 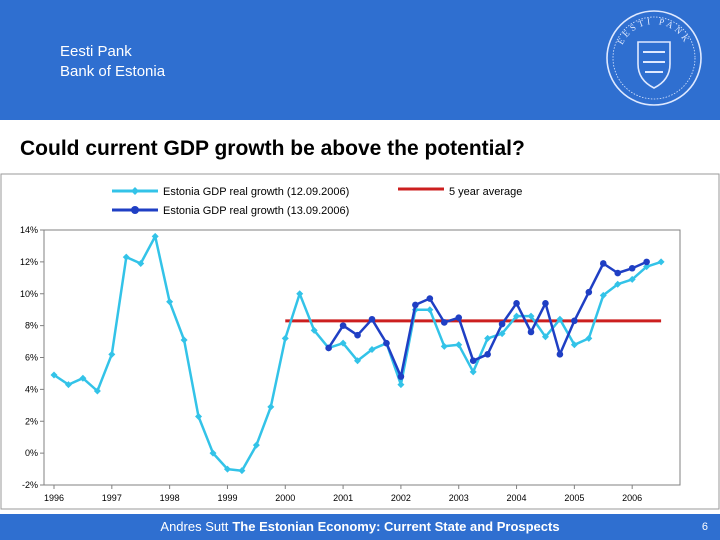 What do you see at coordinates (194, 526) in the screenshot?
I see `footer-author: Andres Sutt` at bounding box center [194, 526].